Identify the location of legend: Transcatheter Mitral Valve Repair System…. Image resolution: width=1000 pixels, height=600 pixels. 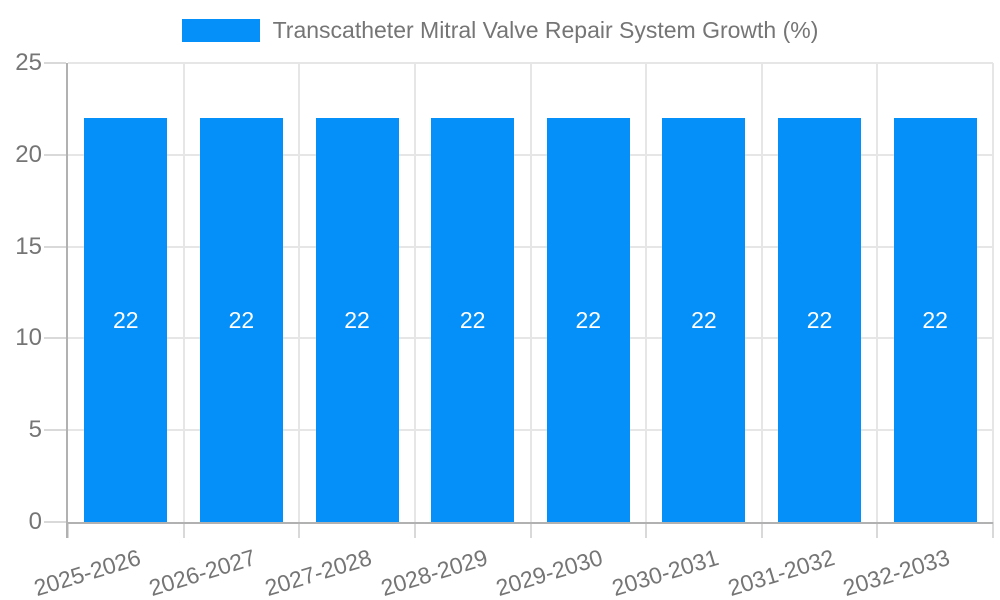
(500, 30).